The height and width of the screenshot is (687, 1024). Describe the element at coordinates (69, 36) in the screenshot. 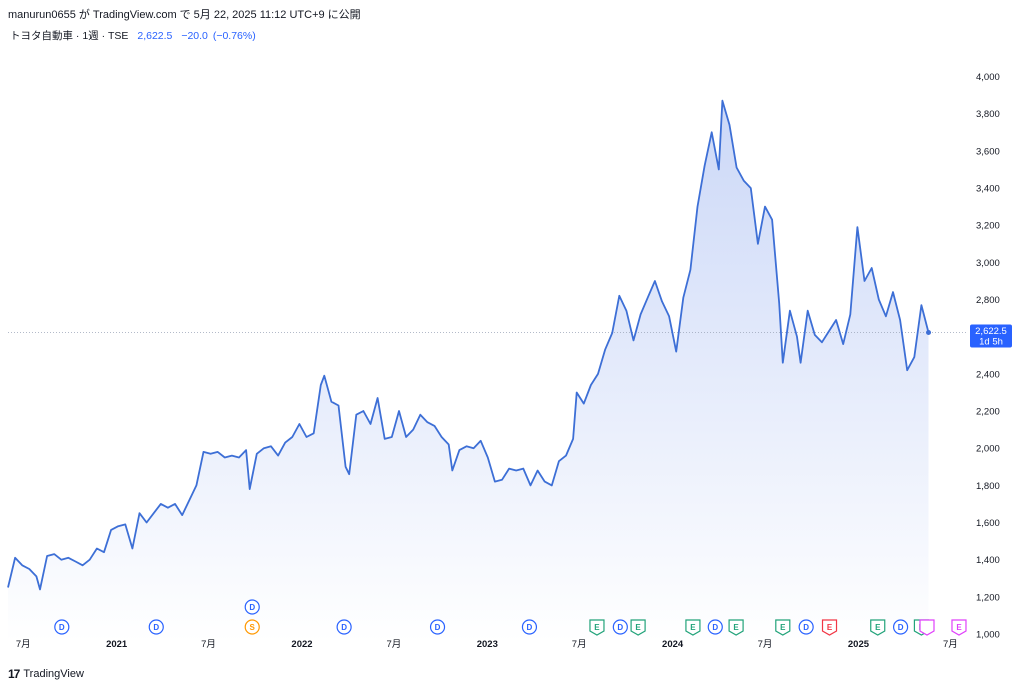

I see `symbol-title: トヨタ自動車 · 1週 · TSE` at that location.